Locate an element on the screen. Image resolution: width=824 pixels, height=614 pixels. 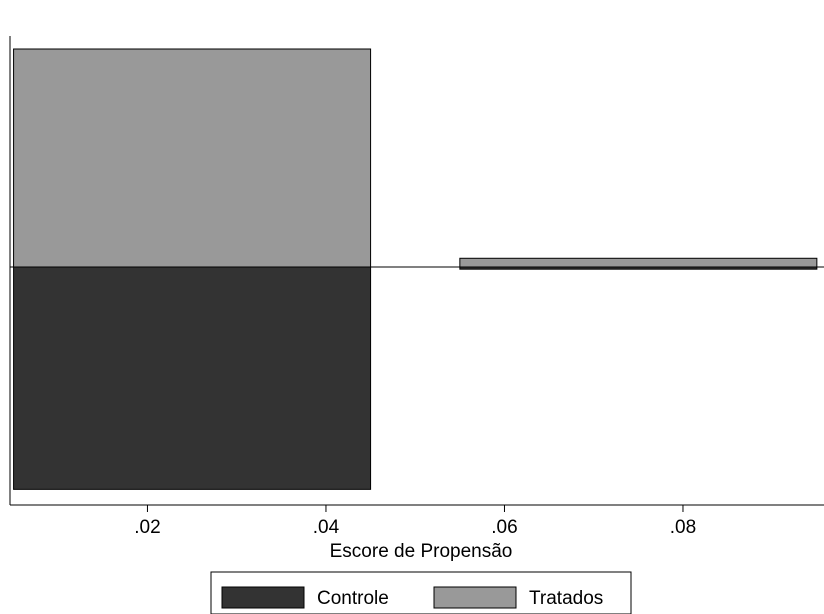
x-tick-label: .04 is located at coordinates (326, 527).